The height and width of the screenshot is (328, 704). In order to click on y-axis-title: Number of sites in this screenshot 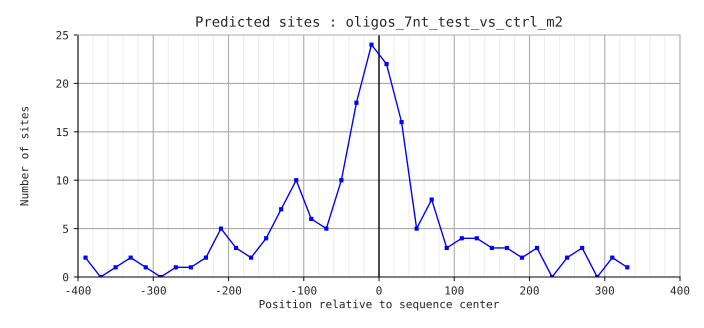, I will do `click(24, 156)`.